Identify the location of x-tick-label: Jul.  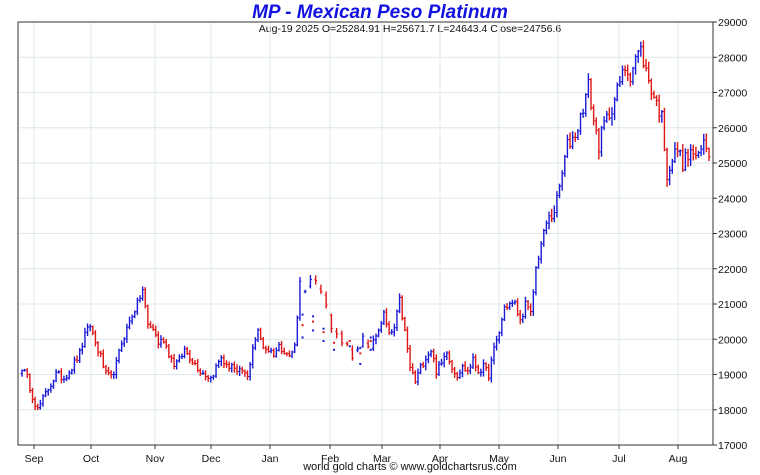
(618, 459).